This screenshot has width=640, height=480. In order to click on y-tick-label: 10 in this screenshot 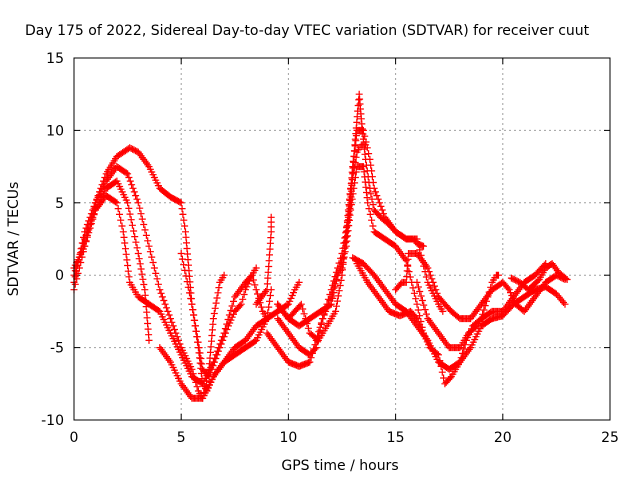, I will do `click(55, 131)`.